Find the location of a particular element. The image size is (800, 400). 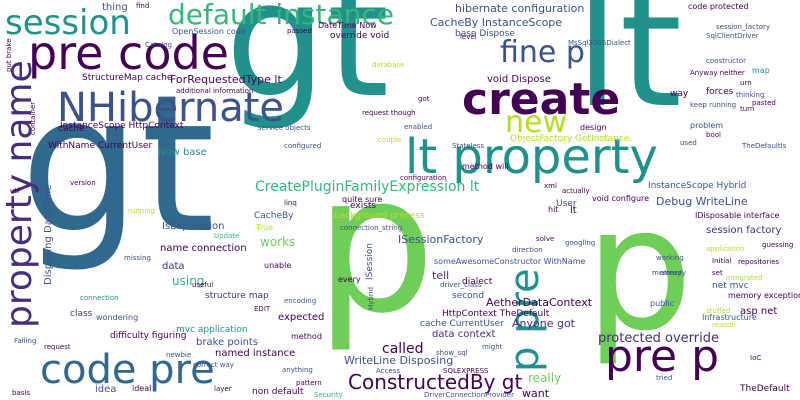

word-77: cache is located at coordinates (71, 129).